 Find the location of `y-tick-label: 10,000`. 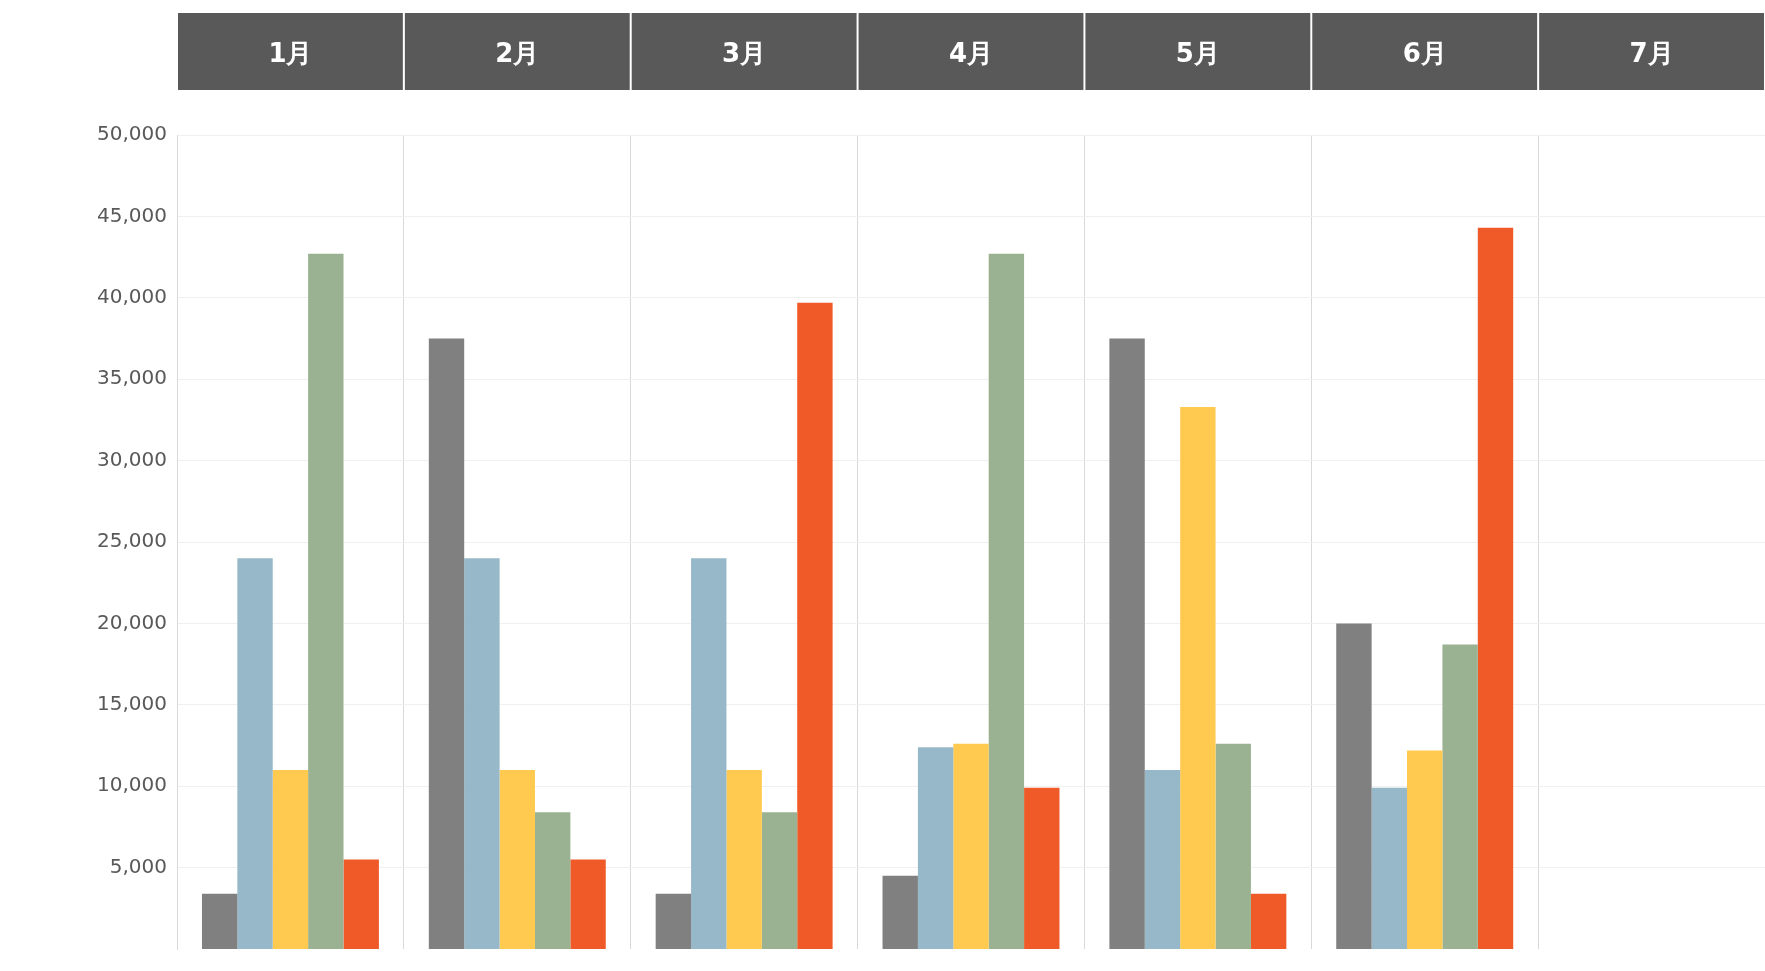

y-tick-label: 10,000 is located at coordinates (132, 784).